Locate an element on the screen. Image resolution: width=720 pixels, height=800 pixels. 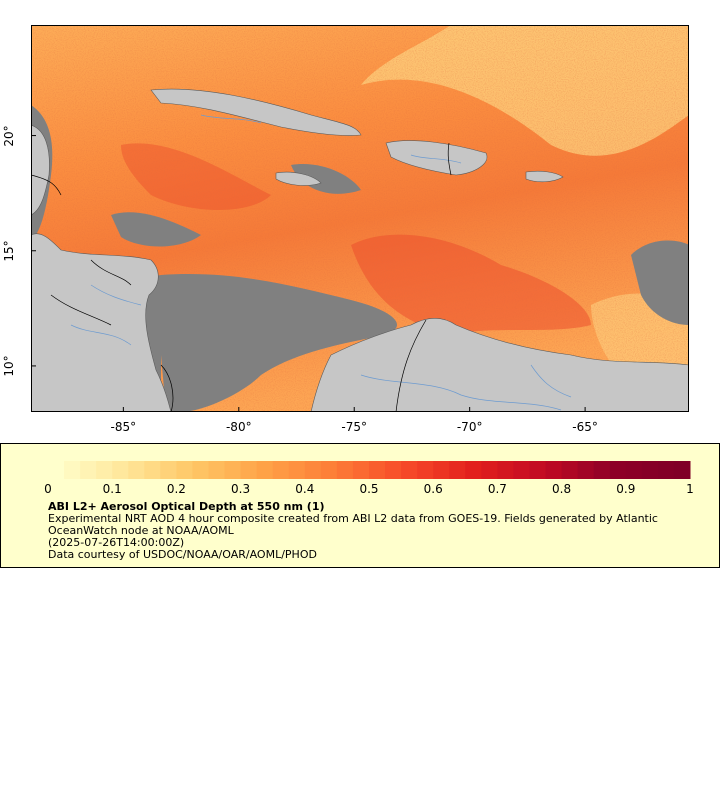
lon-tick-label: -70° is located at coordinates (469, 427).